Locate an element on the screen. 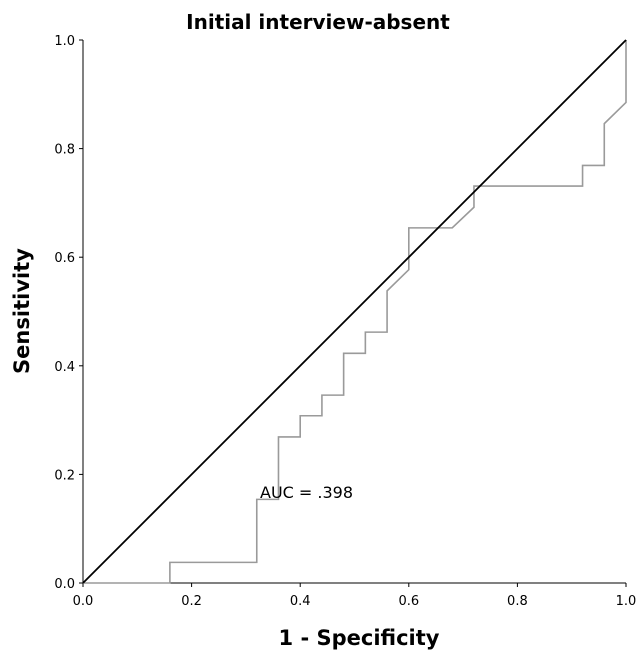  x-tick-label-4: 0.8 is located at coordinates (517, 601).